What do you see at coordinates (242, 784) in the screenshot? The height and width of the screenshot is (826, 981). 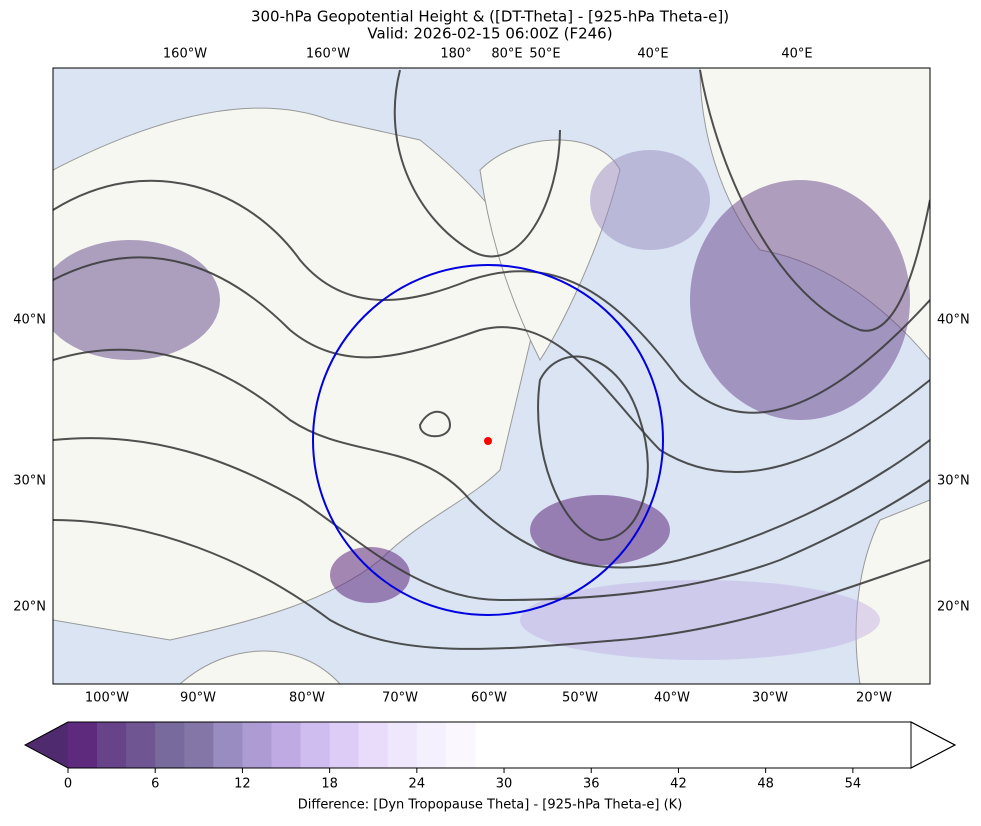 I see `colorbar-tick-label: 12` at bounding box center [242, 784].